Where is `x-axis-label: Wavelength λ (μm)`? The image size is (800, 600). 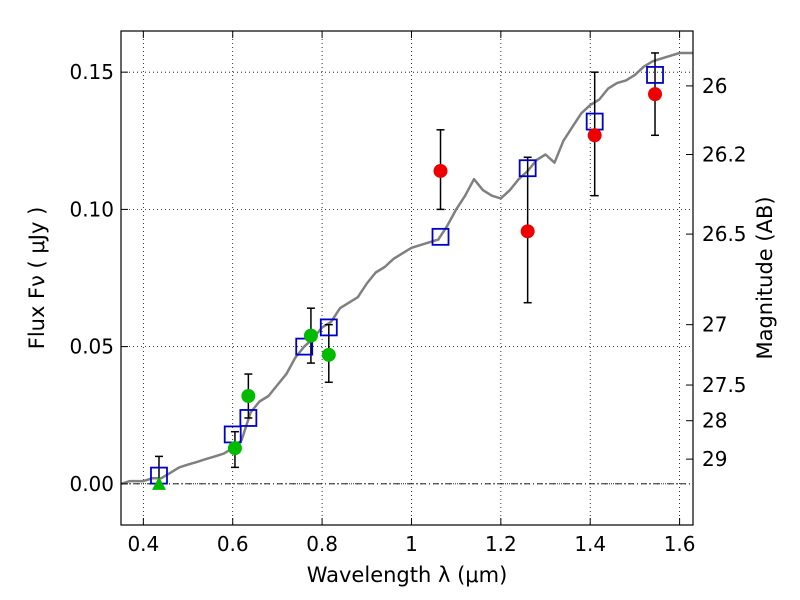 x-axis-label: Wavelength λ (μm) is located at coordinates (407, 575).